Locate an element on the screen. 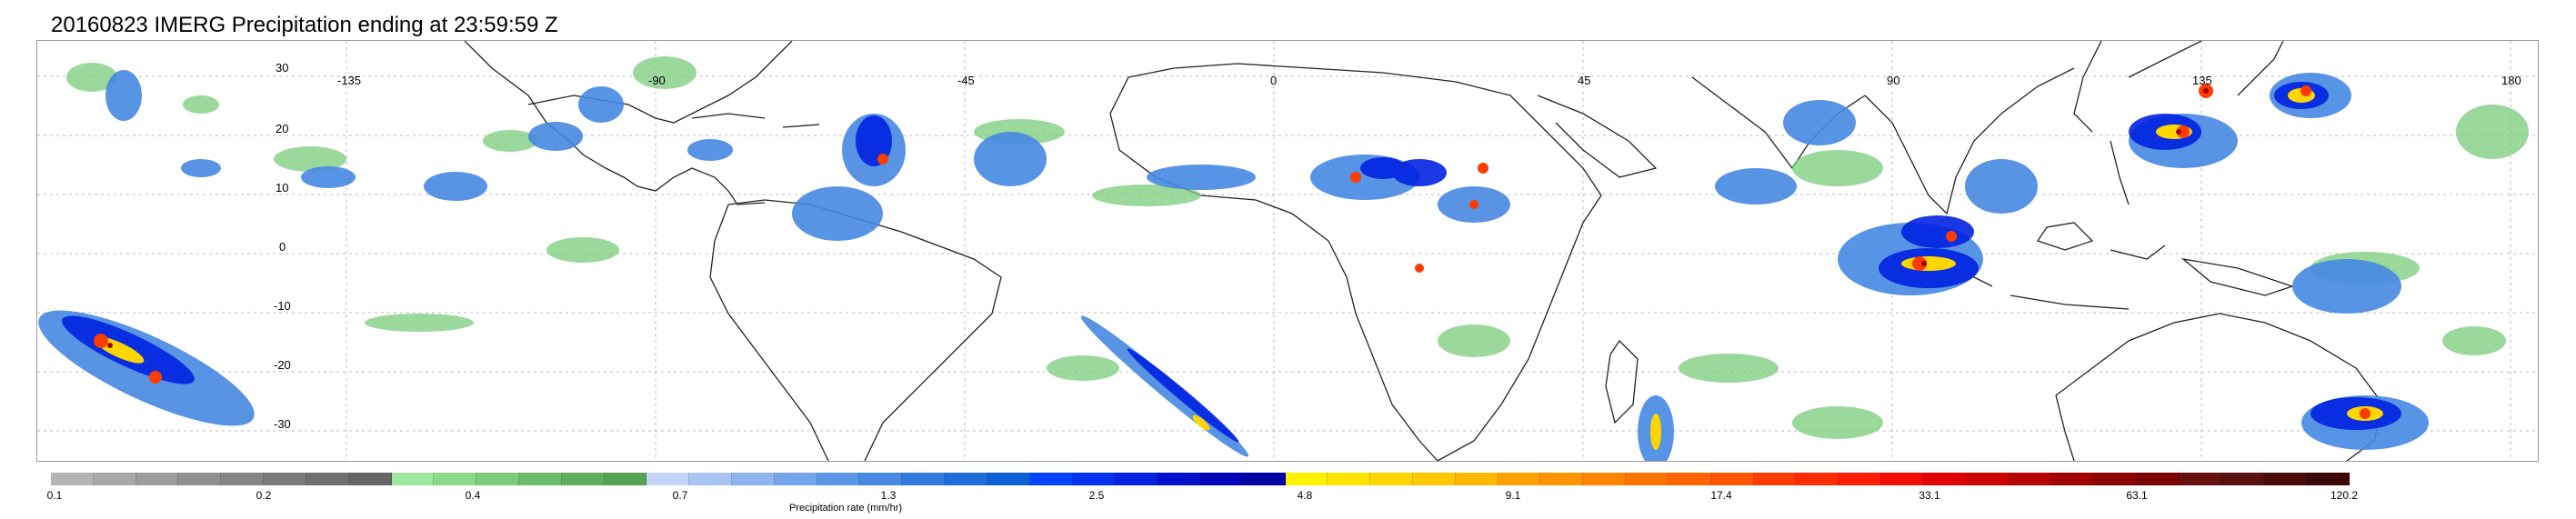 The width and height of the screenshot is (2576, 519). colorbar-tick-8: 17.4 is located at coordinates (1721, 495).